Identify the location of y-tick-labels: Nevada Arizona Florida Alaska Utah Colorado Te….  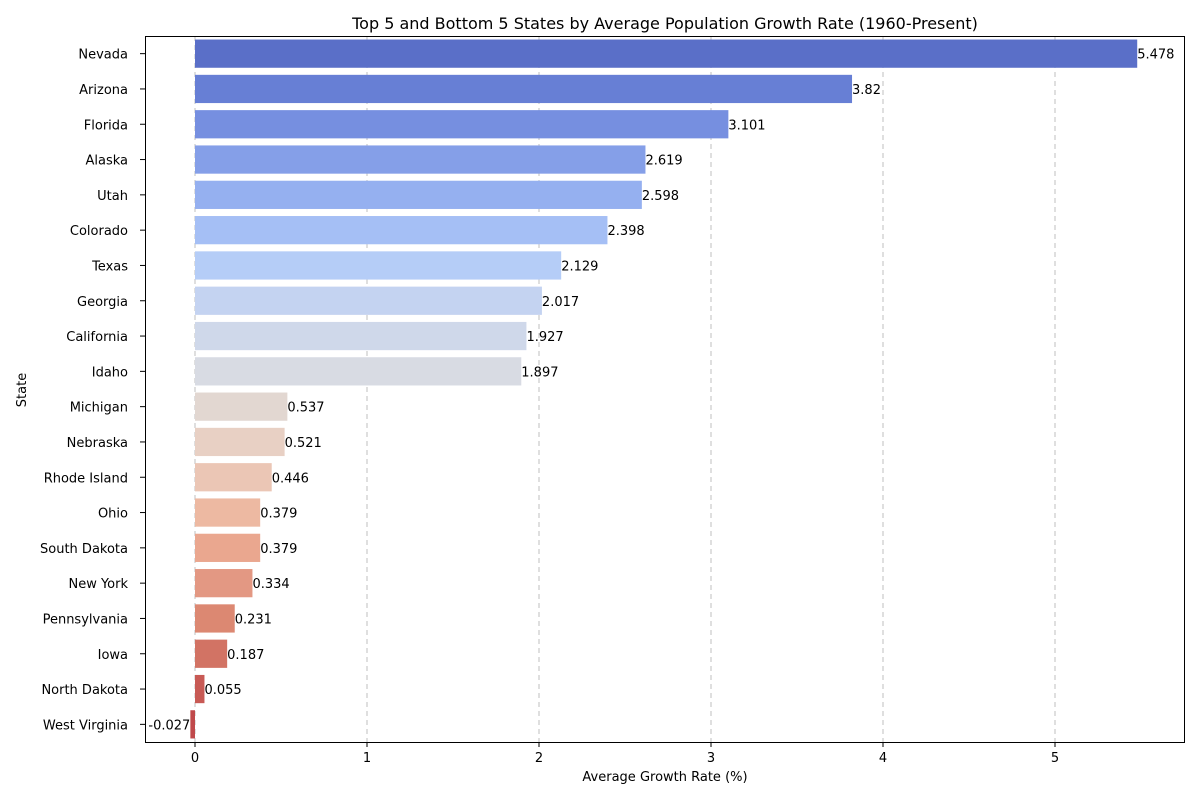
(92, 390).